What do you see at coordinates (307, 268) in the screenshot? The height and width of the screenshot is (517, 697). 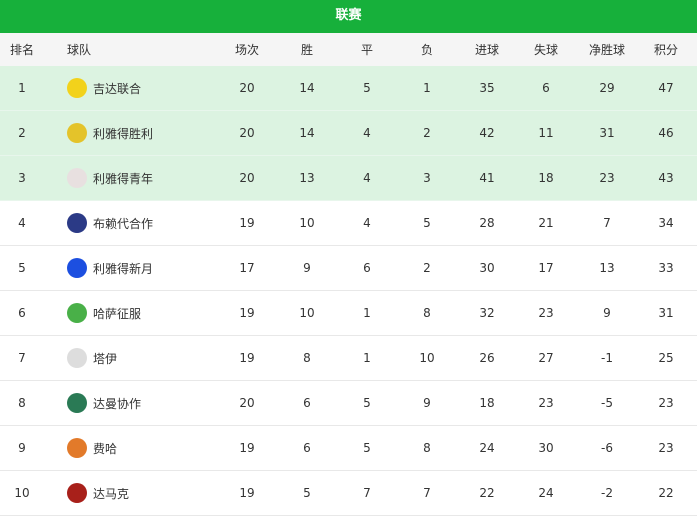 I see `cell-w: 9` at bounding box center [307, 268].